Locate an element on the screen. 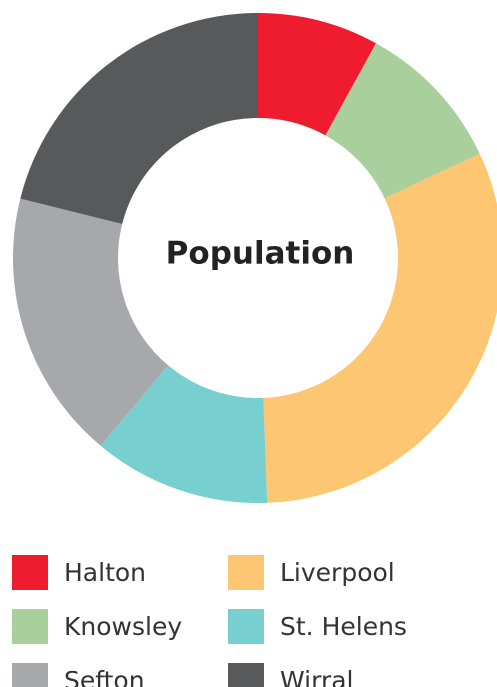 The width and height of the screenshot is (497, 687). chart-title: Population is located at coordinates (260, 254).